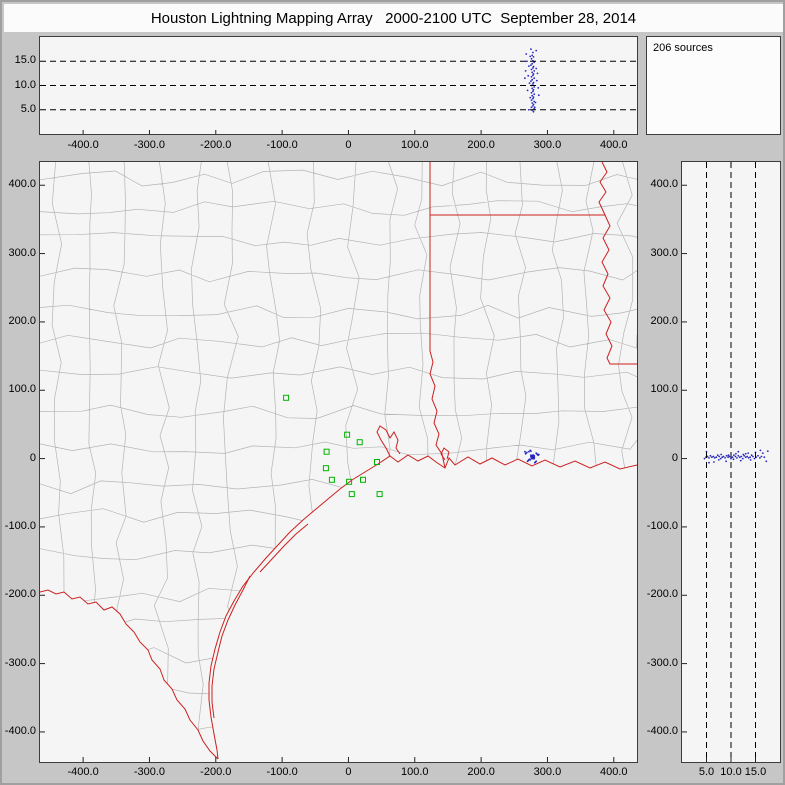 The image size is (785, 785). What do you see at coordinates (683, 48) in the screenshot?
I see `source-count-label: 206 sources` at bounding box center [683, 48].